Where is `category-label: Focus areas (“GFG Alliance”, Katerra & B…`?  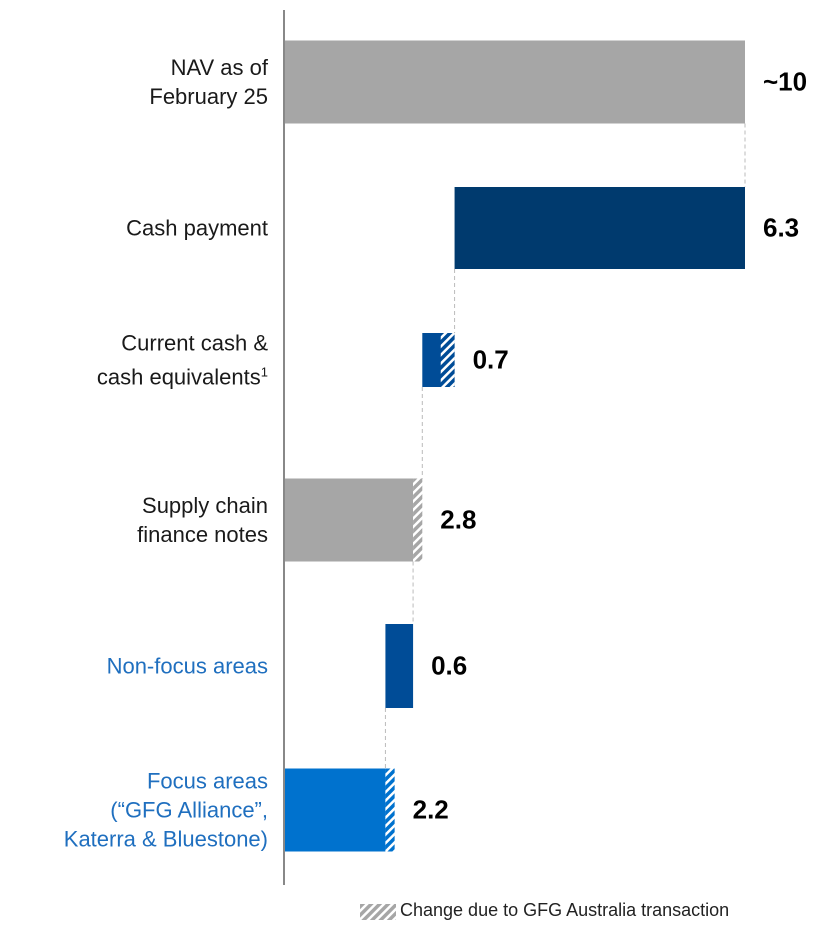 category-label: Focus areas (“GFG Alliance”, Katerra & B… is located at coordinates (166, 810).